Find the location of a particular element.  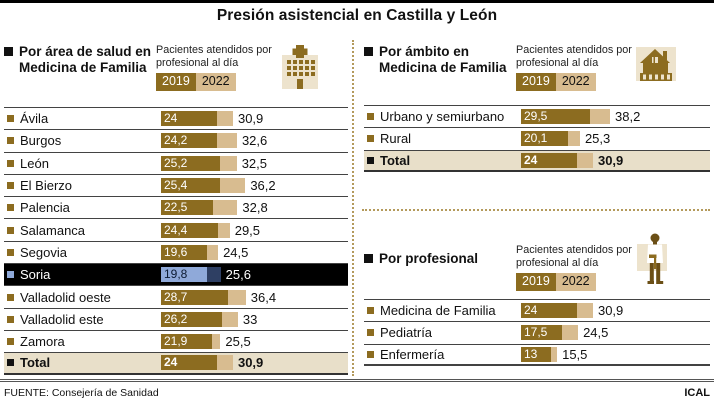

bar-2019: 29,5 is located at coordinates (555, 117).